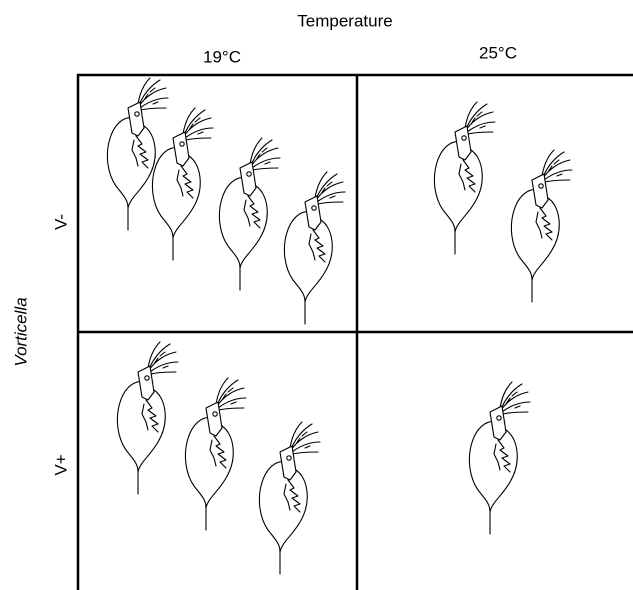 Image resolution: width=633 pixels, height=590 pixels. What do you see at coordinates (498, 52) in the screenshot?
I see `column-label: 25°C` at bounding box center [498, 52].